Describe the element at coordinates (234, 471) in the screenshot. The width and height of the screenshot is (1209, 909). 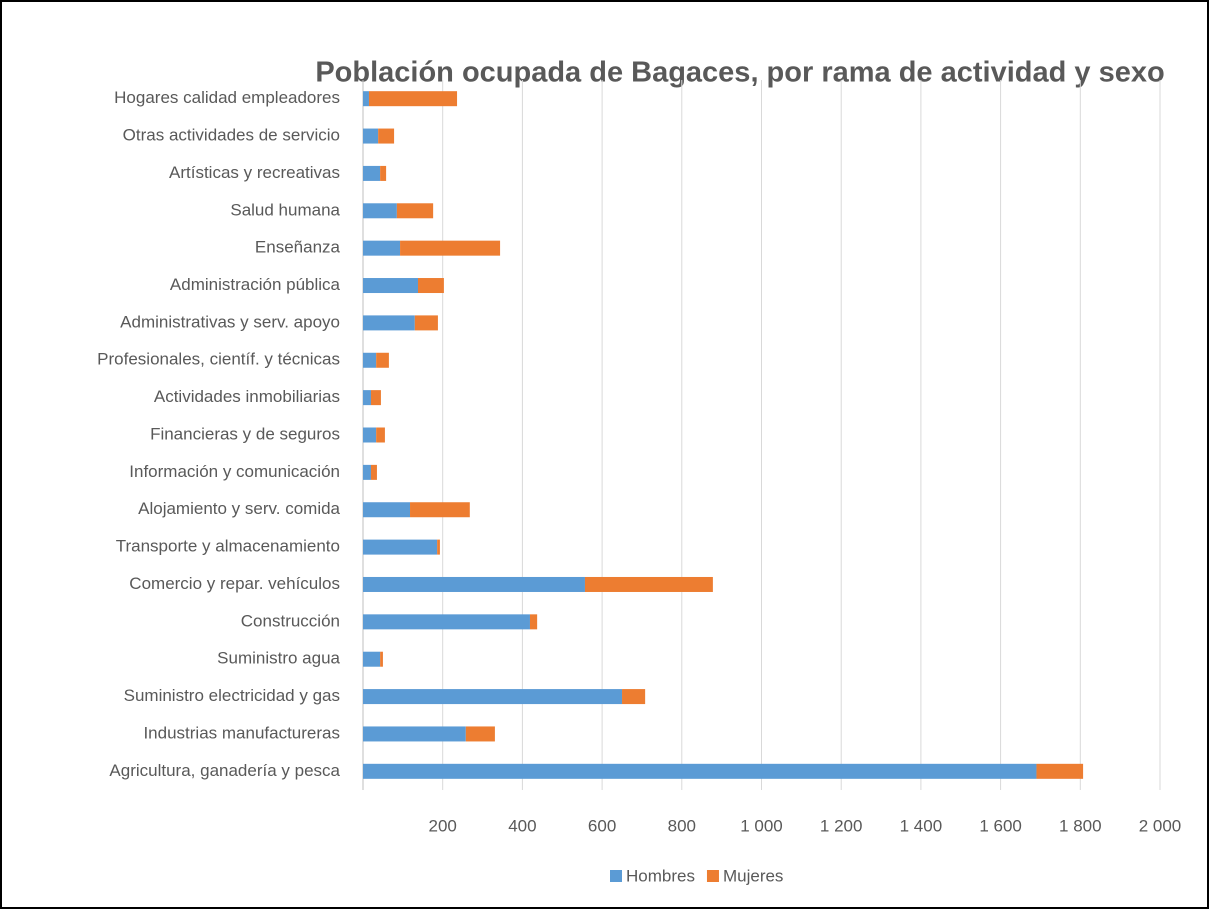
I see `y-tick-label: Información y comunicación` at that location.